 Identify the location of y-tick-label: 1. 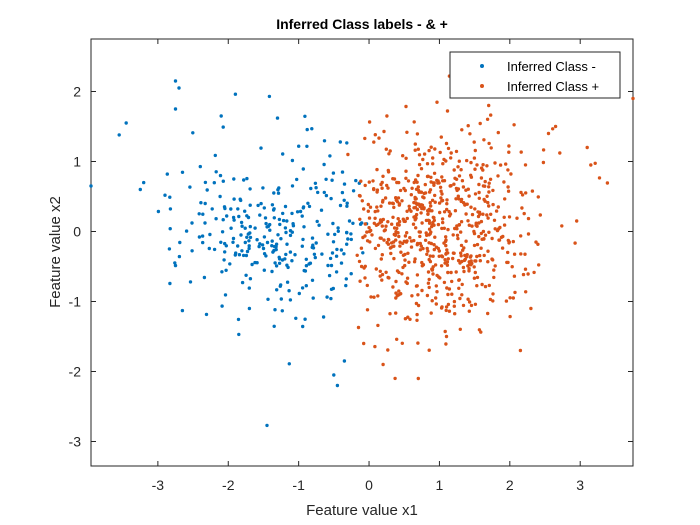
(77, 162).